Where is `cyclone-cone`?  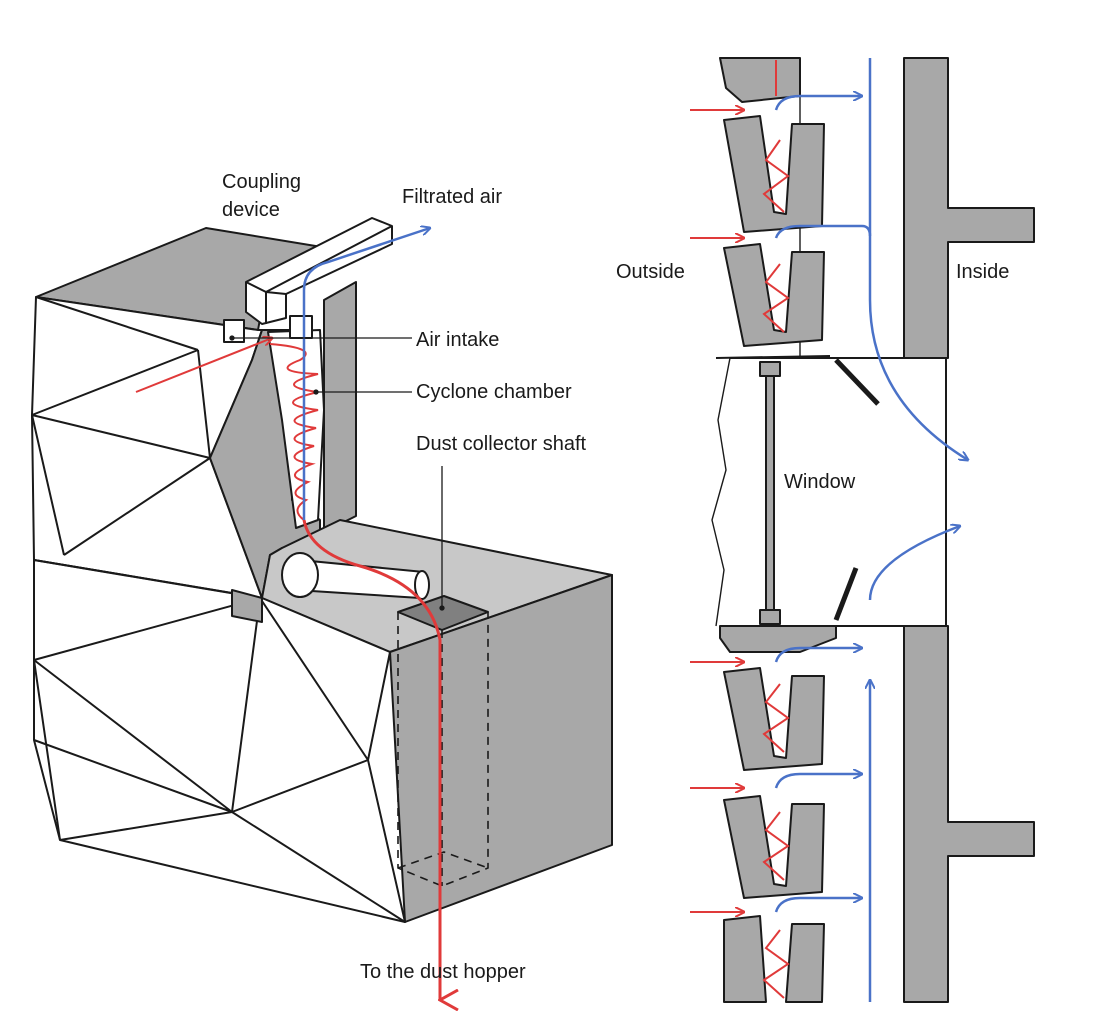 cyclone-cone is located at coordinates (296, 429).